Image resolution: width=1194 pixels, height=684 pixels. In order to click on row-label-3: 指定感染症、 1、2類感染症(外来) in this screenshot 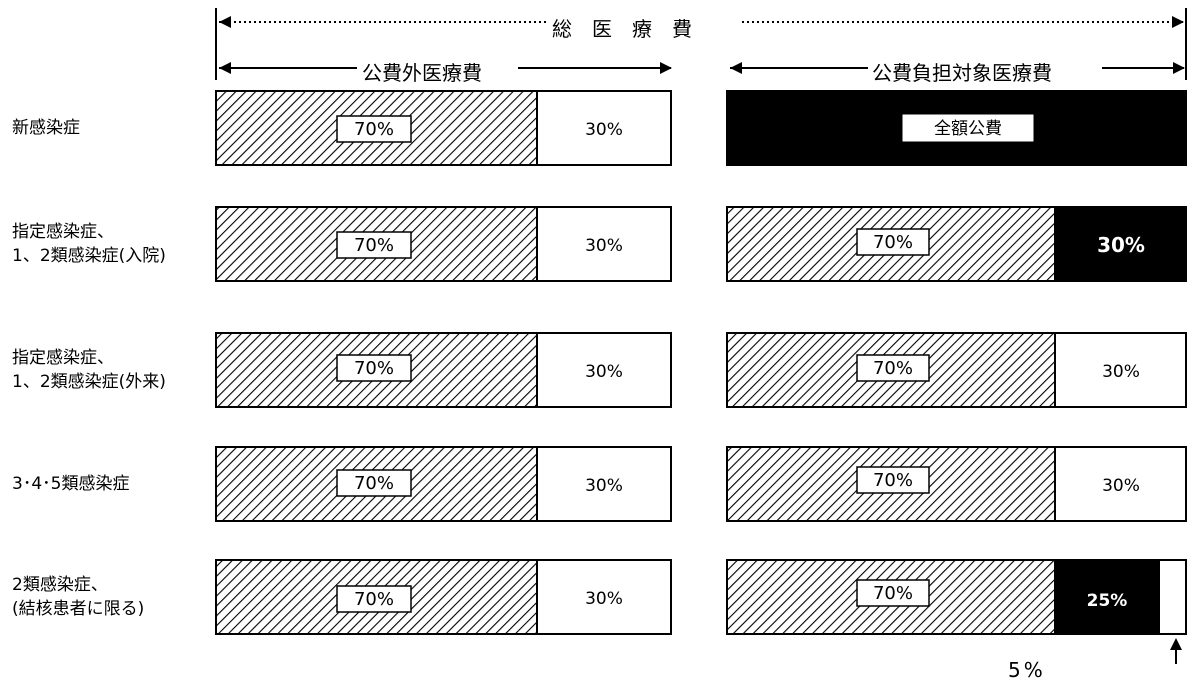, I will do `click(89, 370)`.